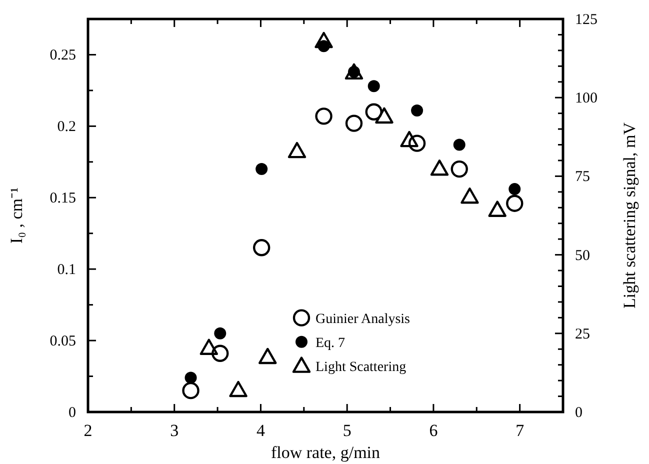  I want to click on y-tick-label: 0.15, so click(63, 198).